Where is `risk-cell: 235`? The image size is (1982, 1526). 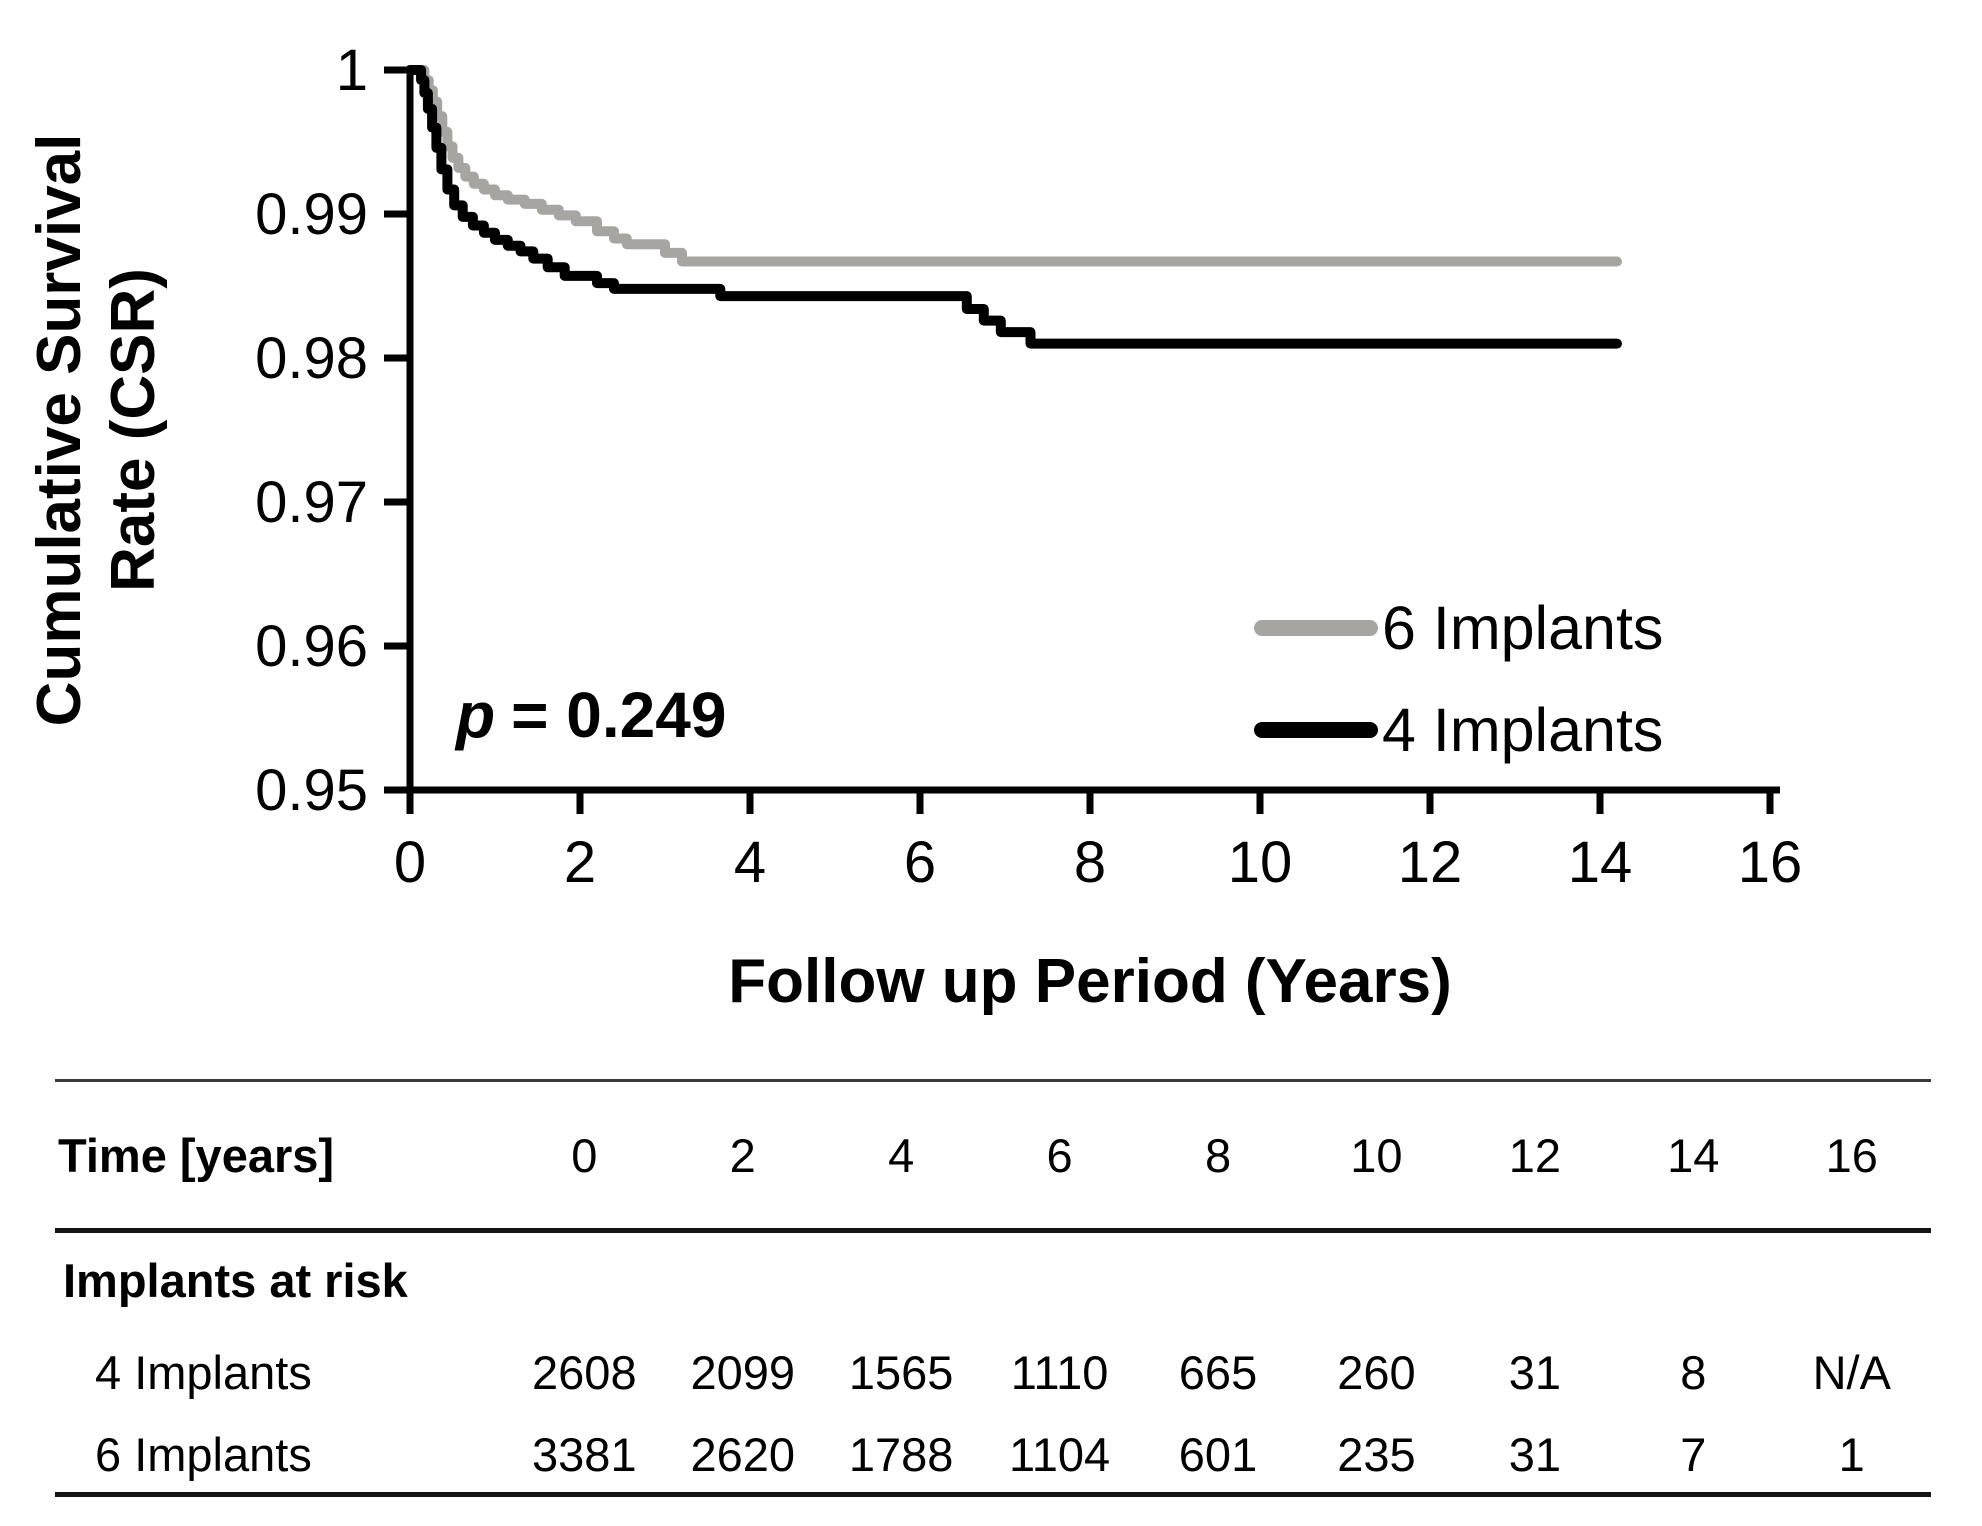 risk-cell: 235 is located at coordinates (1376, 1454).